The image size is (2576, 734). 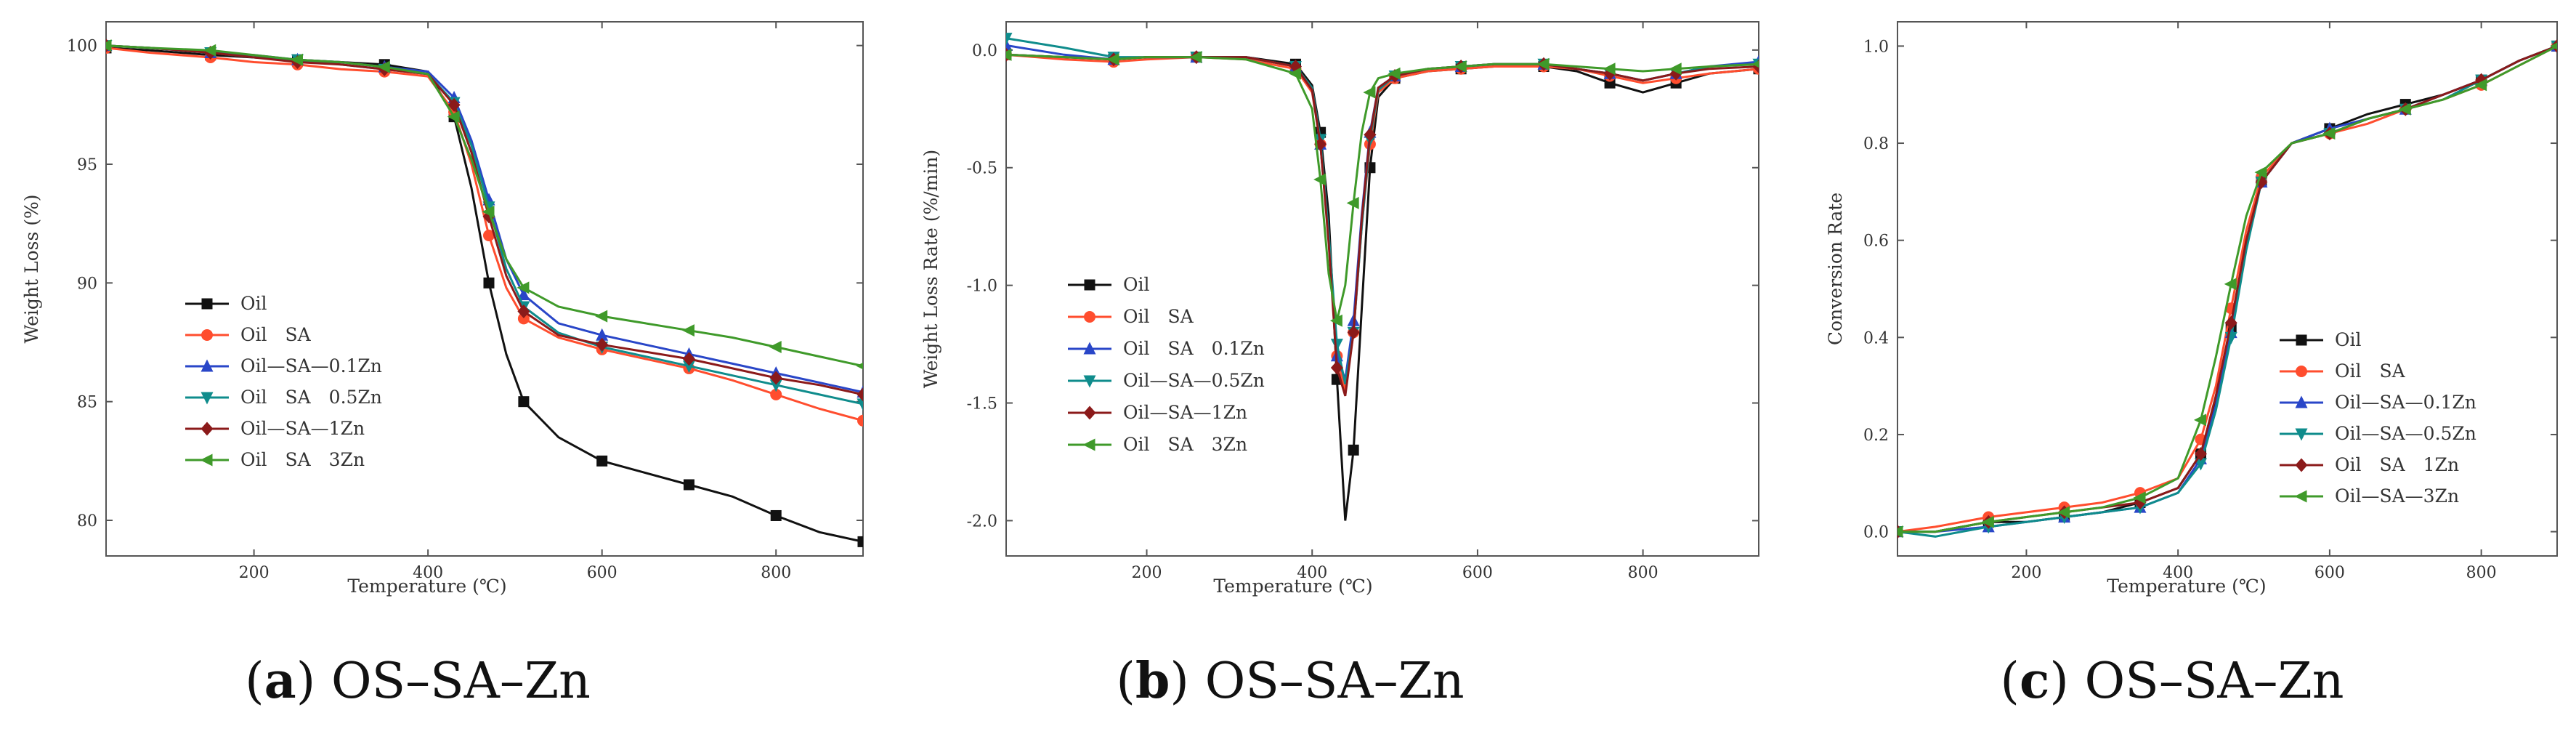 I want to click on panel-c-legend-label: Oil, so click(x=2348, y=339).